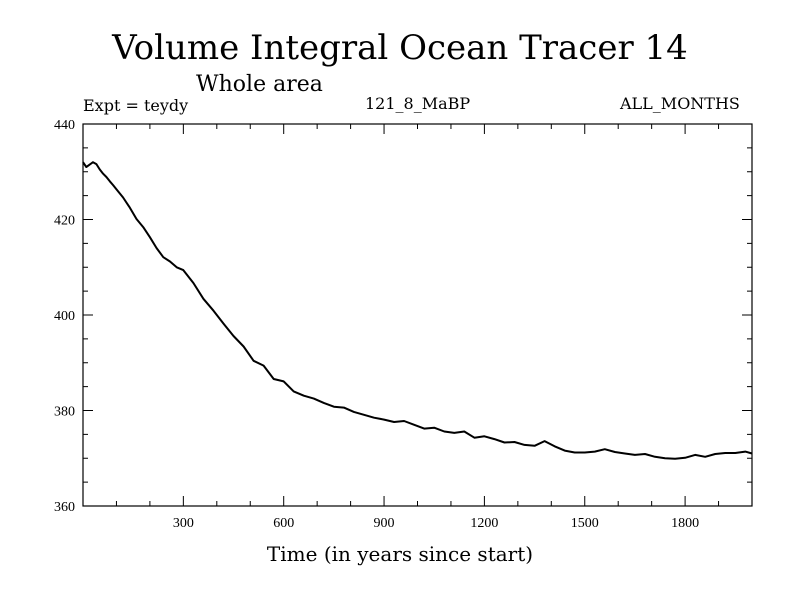  Describe the element at coordinates (64, 412) in the screenshot. I see `y-tick-label: 380` at that location.